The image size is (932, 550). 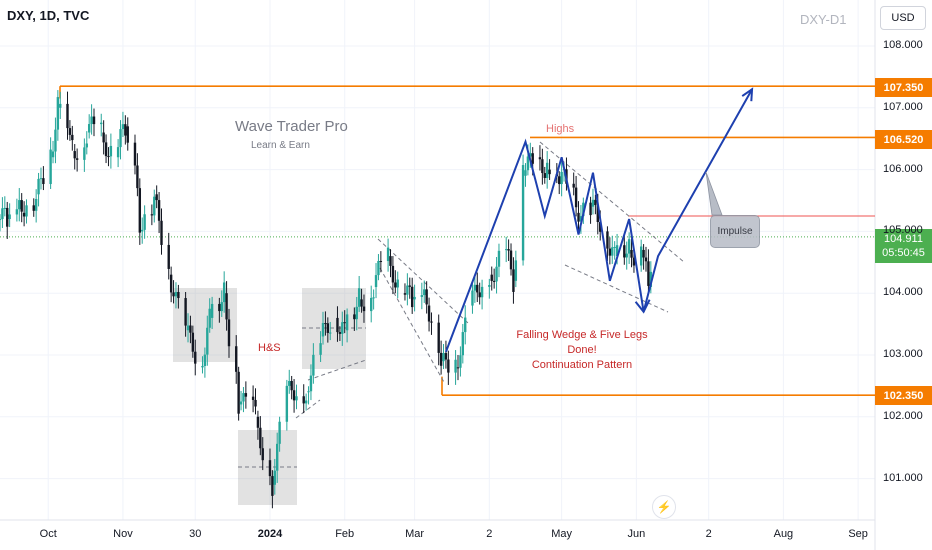 What do you see at coordinates (858, 534) in the screenshot?
I see `time-tick-label: Sep` at bounding box center [858, 534].